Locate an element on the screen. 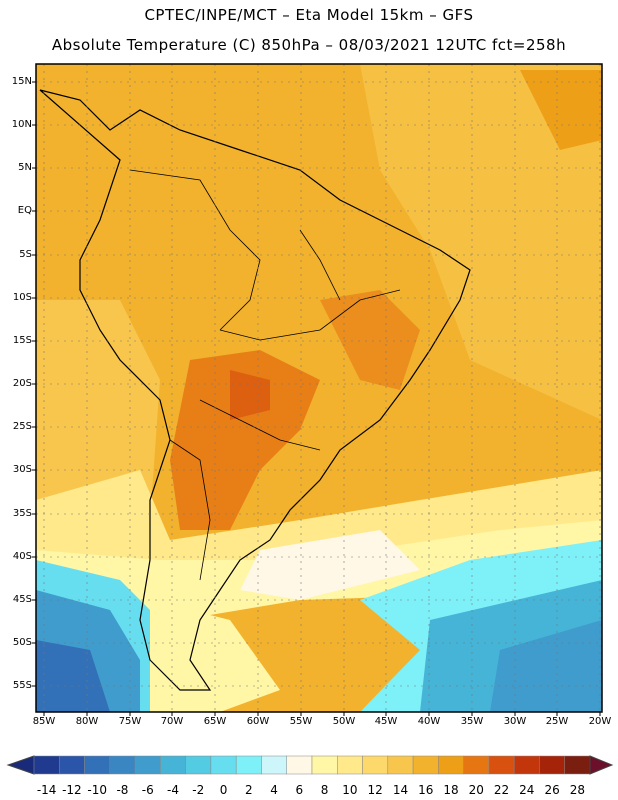  lon-label: 85W is located at coordinates (44, 721).